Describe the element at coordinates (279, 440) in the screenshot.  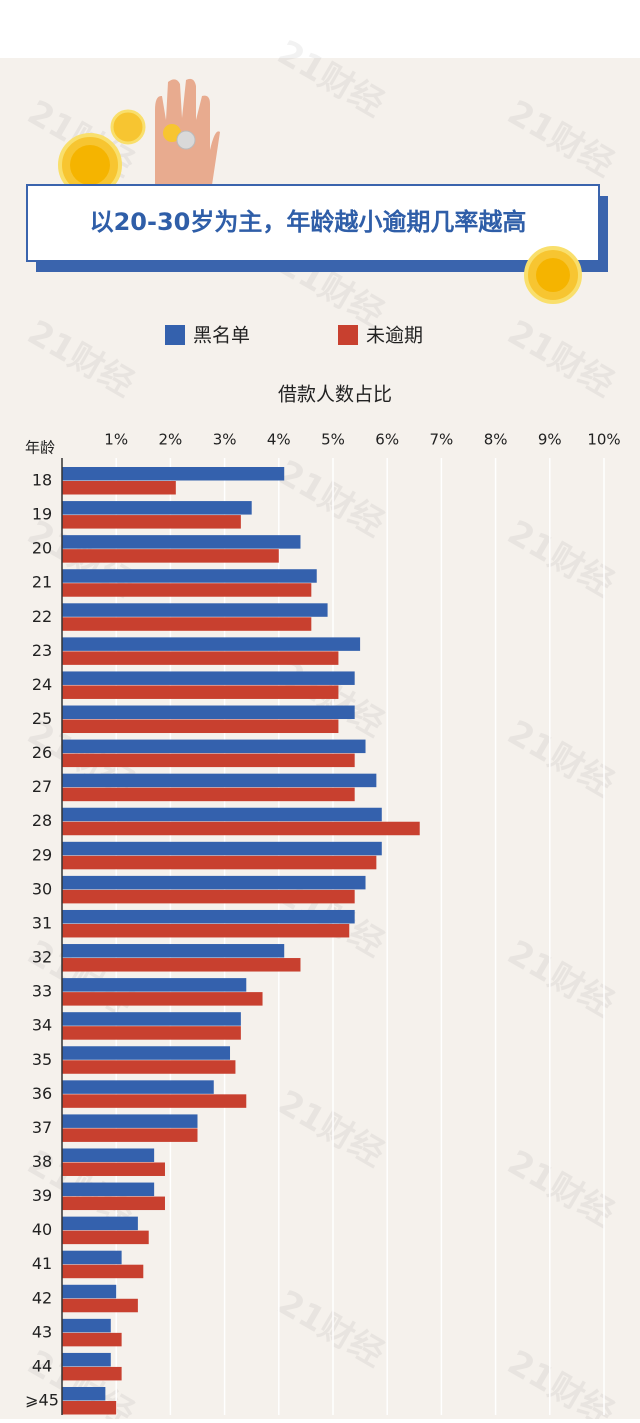
I see `x-tick-label: 4%` at that location.